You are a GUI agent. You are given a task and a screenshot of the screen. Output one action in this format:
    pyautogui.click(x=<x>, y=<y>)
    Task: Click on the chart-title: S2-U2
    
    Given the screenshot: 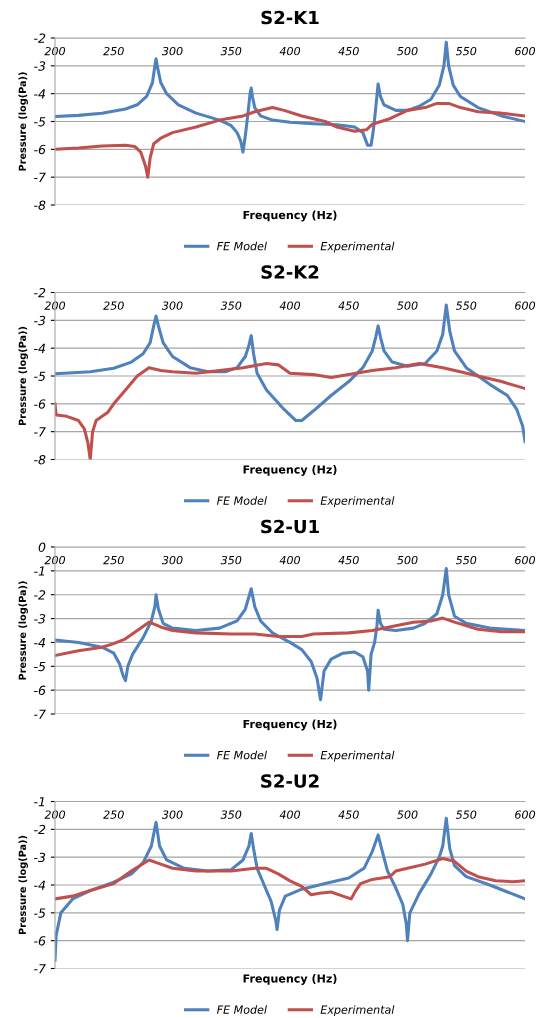 What is the action you would take?
    pyautogui.click(x=290, y=781)
    